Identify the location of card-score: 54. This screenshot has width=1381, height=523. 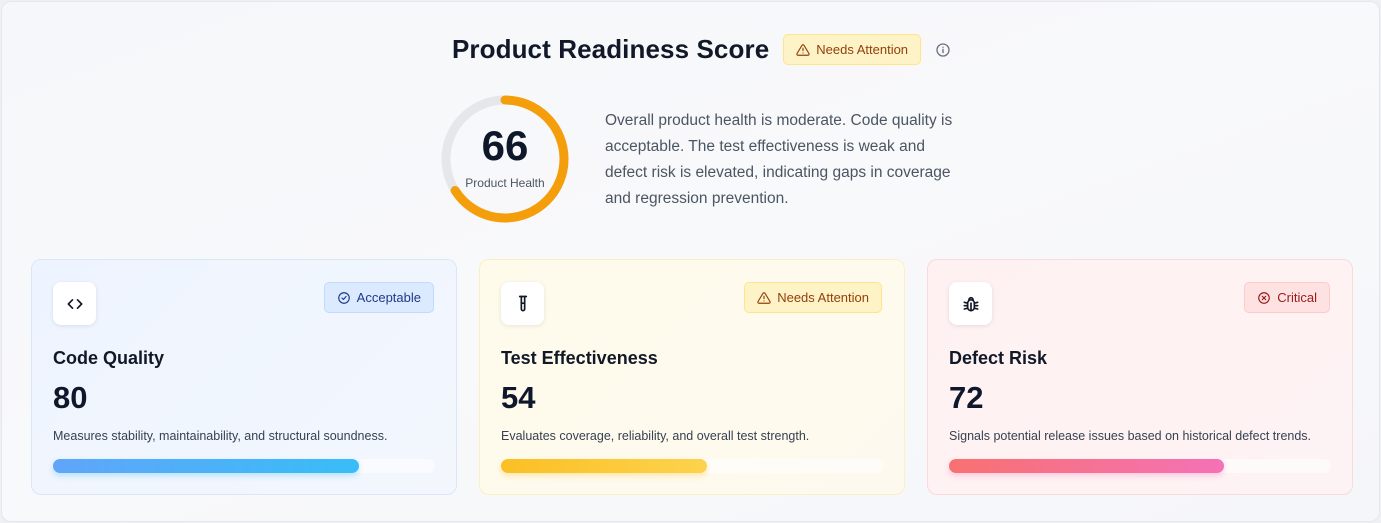
(518, 397).